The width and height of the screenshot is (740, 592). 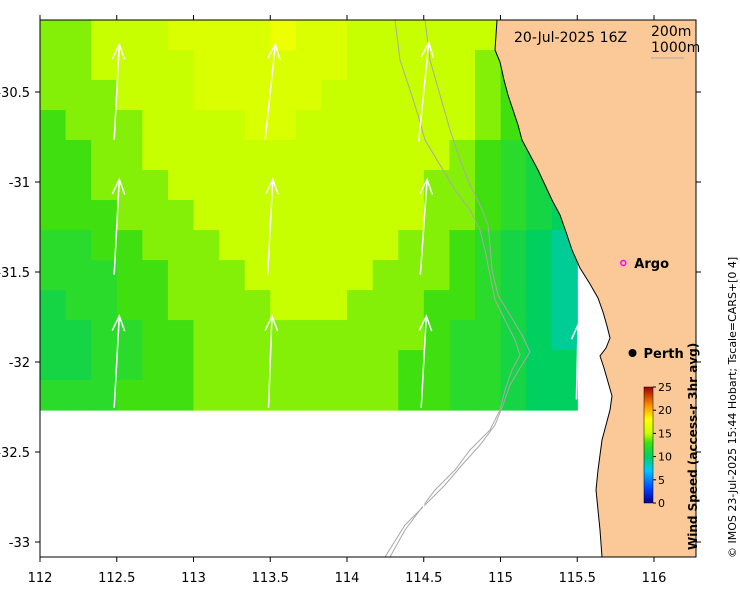 What do you see at coordinates (193, 578) in the screenshot?
I see `lon-tick-label: 113` at bounding box center [193, 578].